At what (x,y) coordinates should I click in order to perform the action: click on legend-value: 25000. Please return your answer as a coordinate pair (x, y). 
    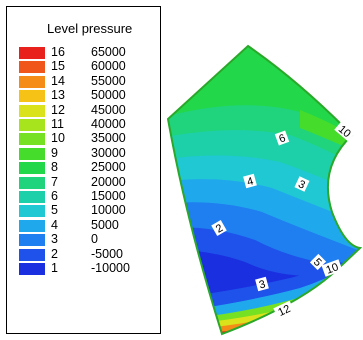
    Looking at the image, I should click on (108, 167).